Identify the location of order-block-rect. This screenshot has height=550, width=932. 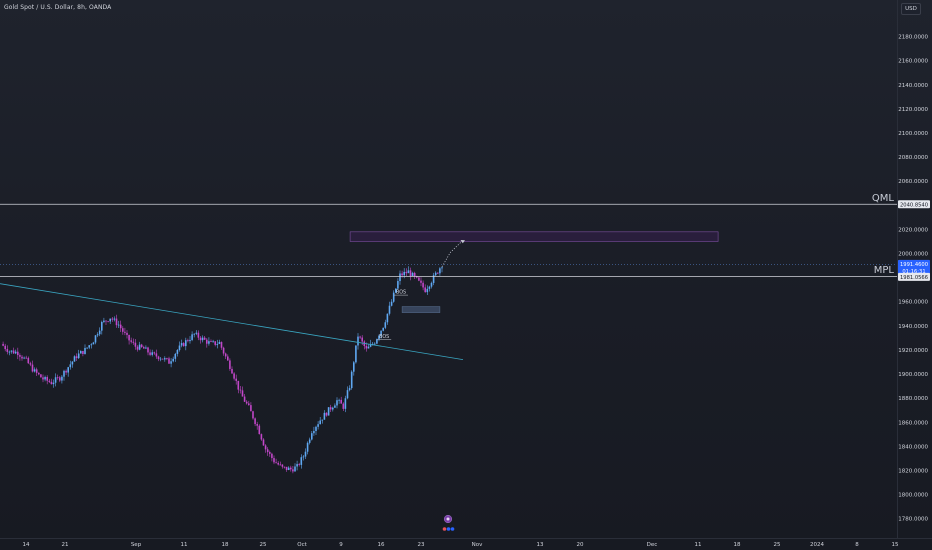
(421, 309).